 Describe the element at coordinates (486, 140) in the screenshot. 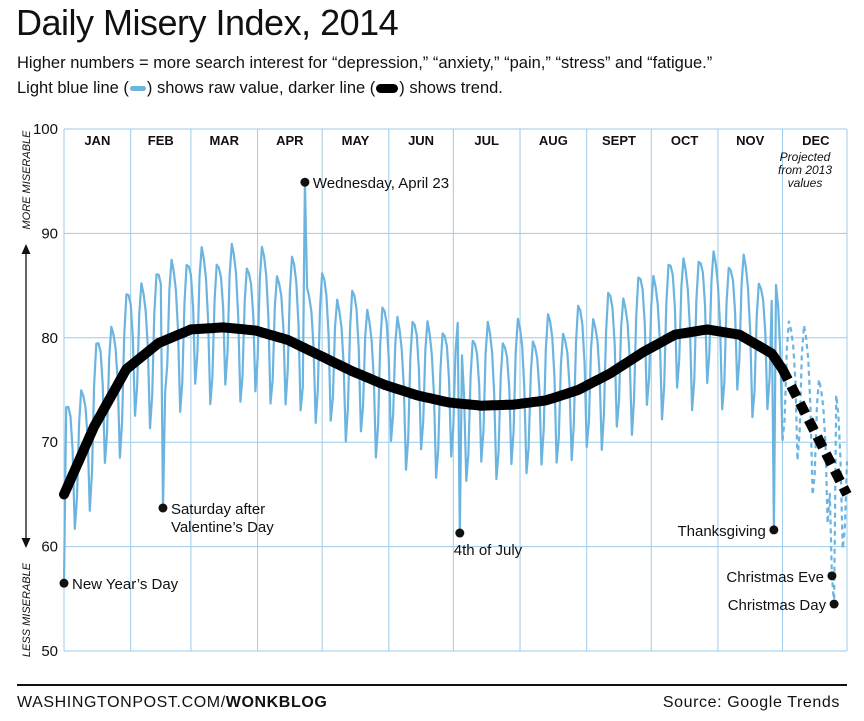

I see `month-label-jul: JUL` at that location.